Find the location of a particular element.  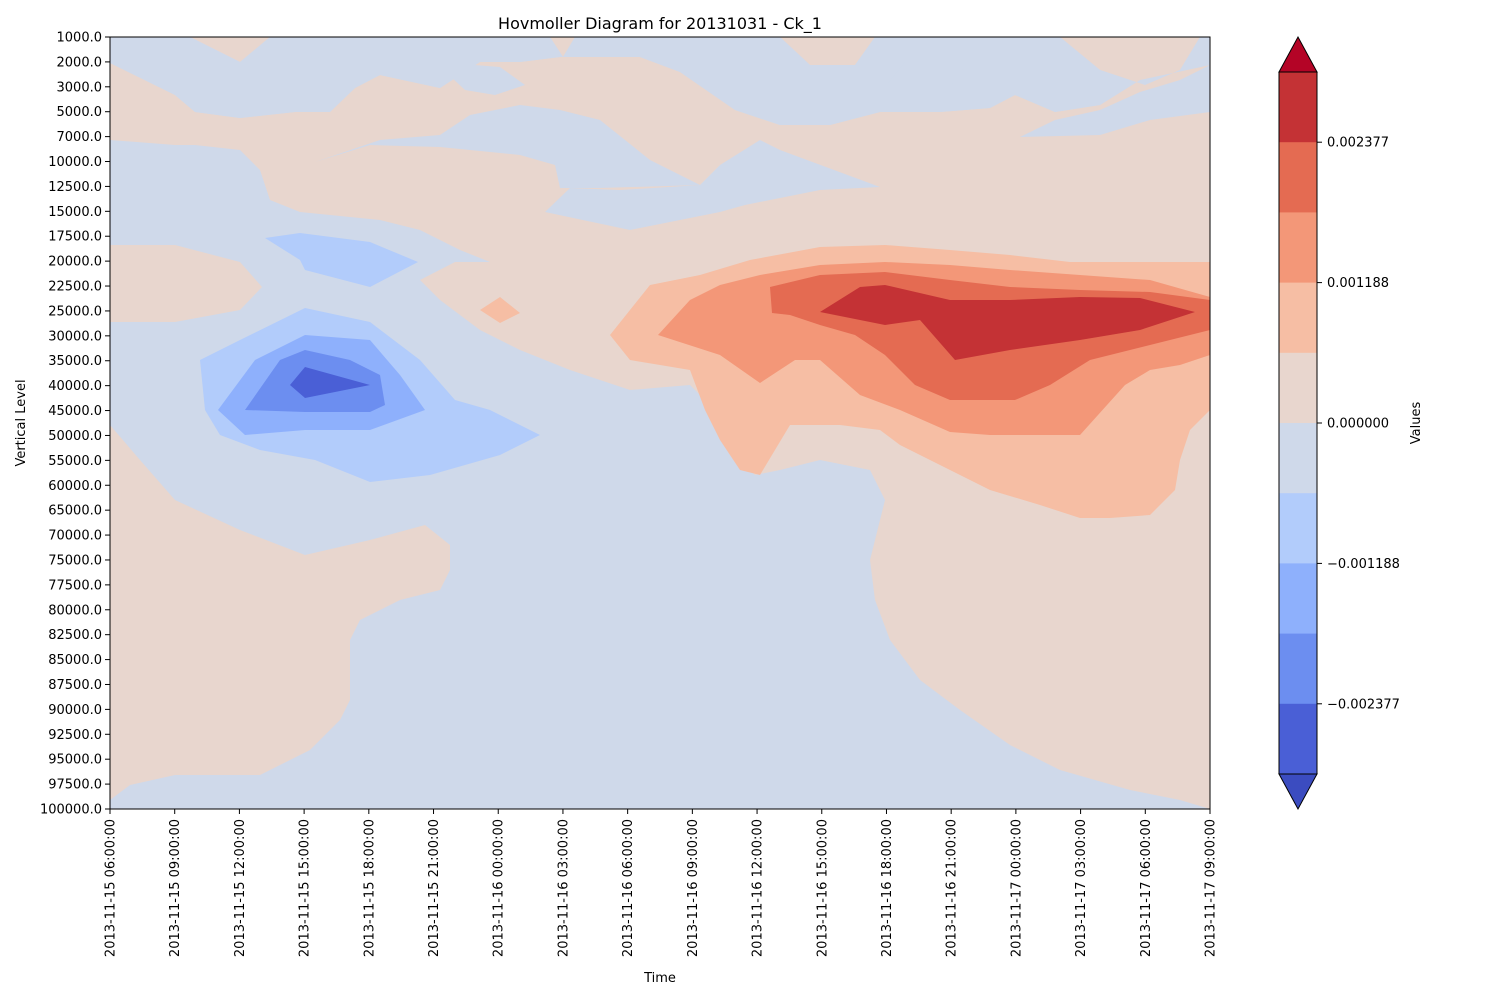

x-tick-label: 2013-11-15 18:00:00 is located at coordinates (369, 888).